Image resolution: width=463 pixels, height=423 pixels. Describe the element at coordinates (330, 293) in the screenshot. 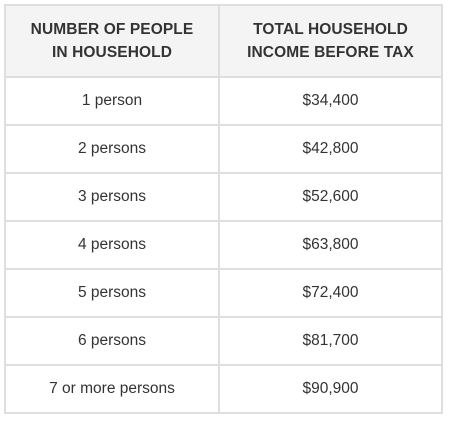

I see `income-cell: $72,400` at that location.